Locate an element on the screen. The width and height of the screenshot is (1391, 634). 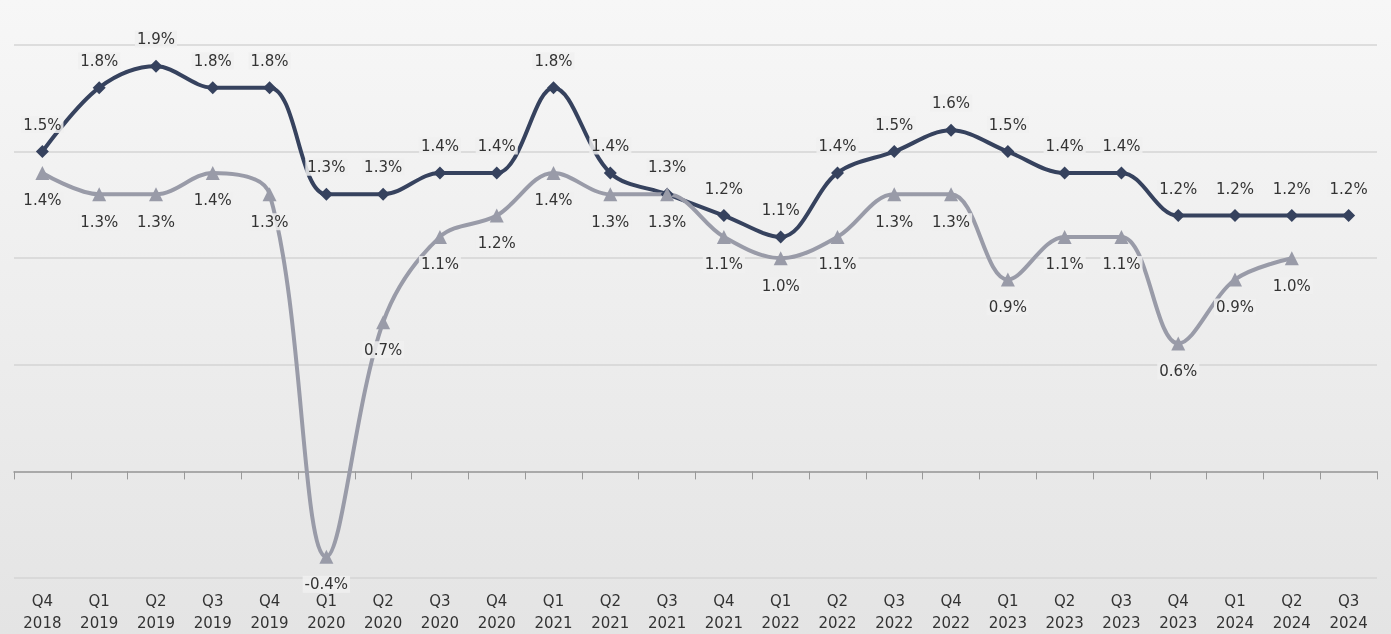
x-tick-label: Q3 2021 is located at coordinates (667, 612).